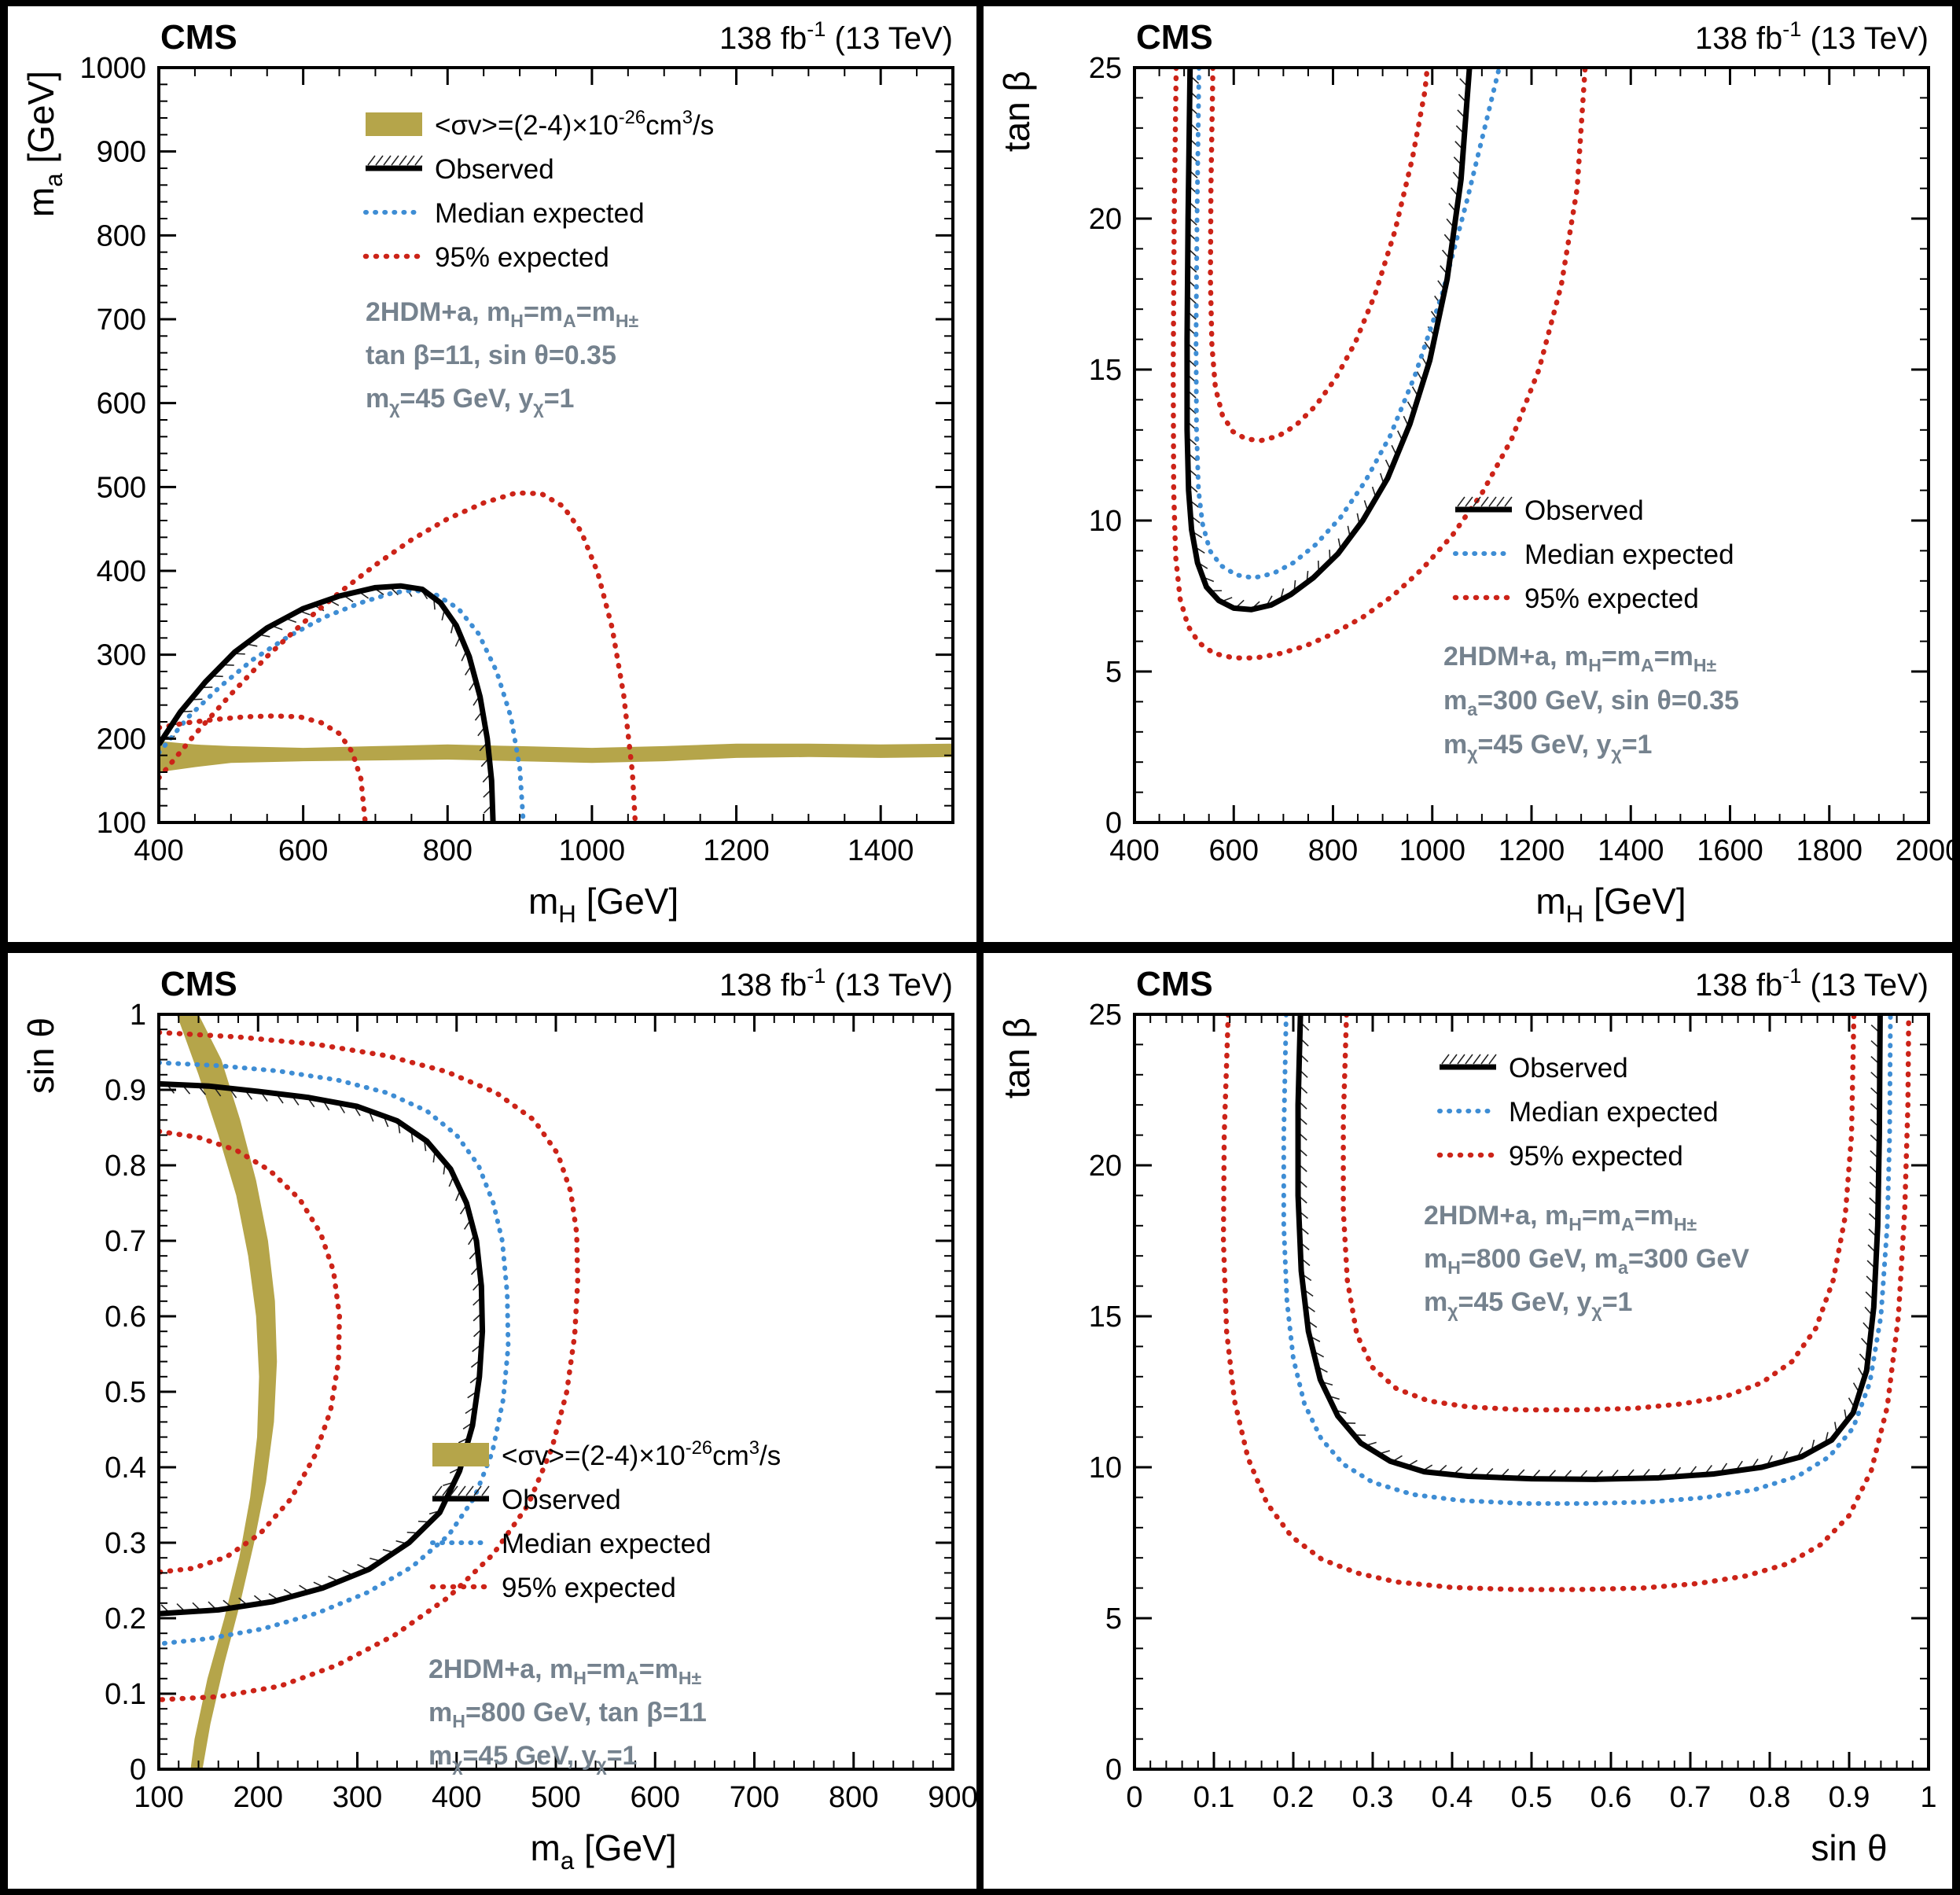 This screenshot has width=1960, height=1895. What do you see at coordinates (1691, 1797) in the screenshot?
I see `x-tick-label: 0.7` at bounding box center [1691, 1797].